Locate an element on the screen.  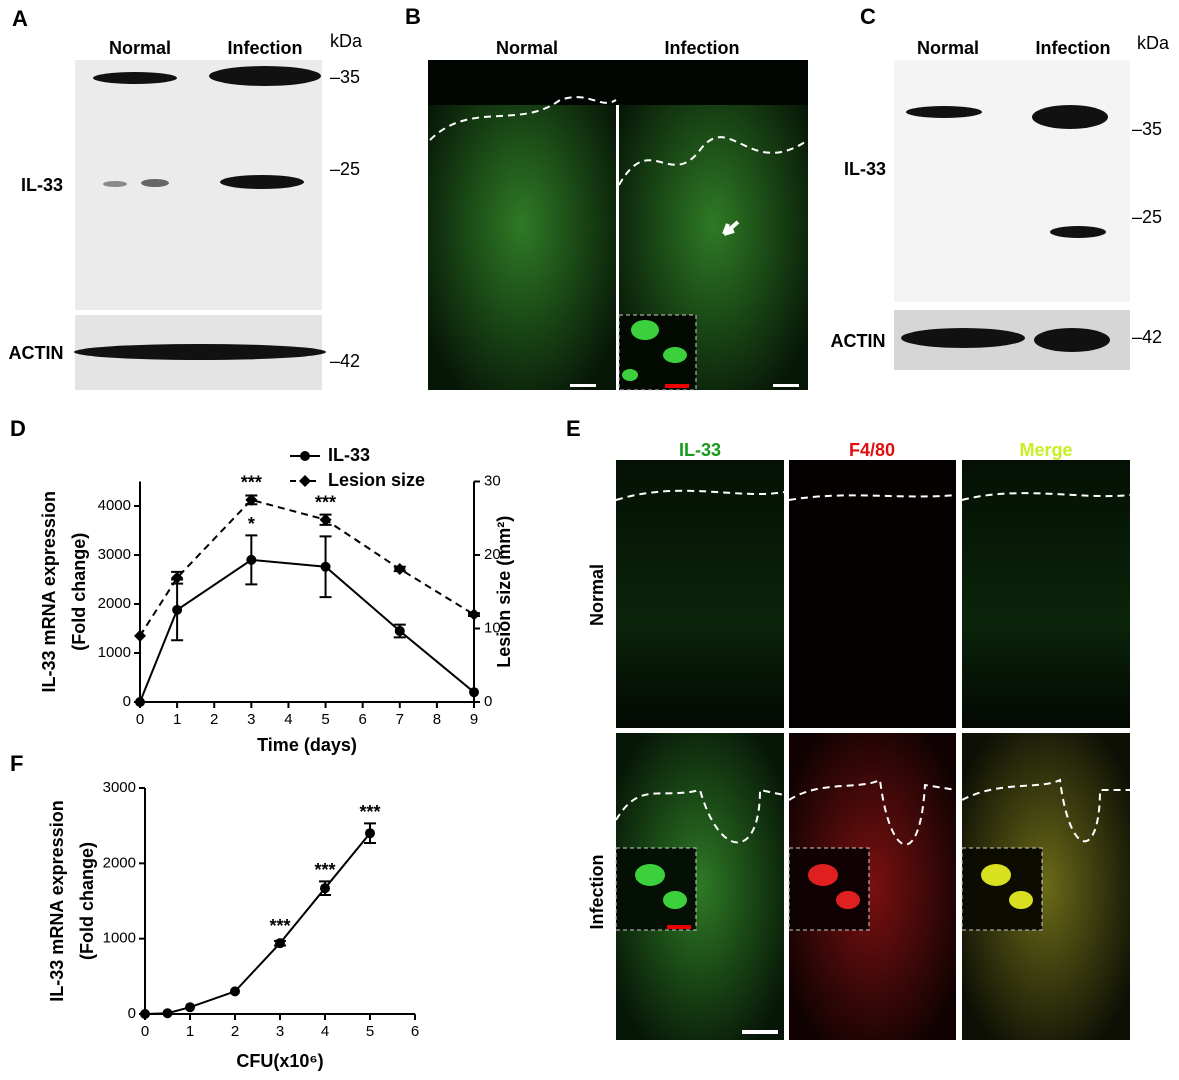
column-label: F4/80 is located at coordinates (872, 450).